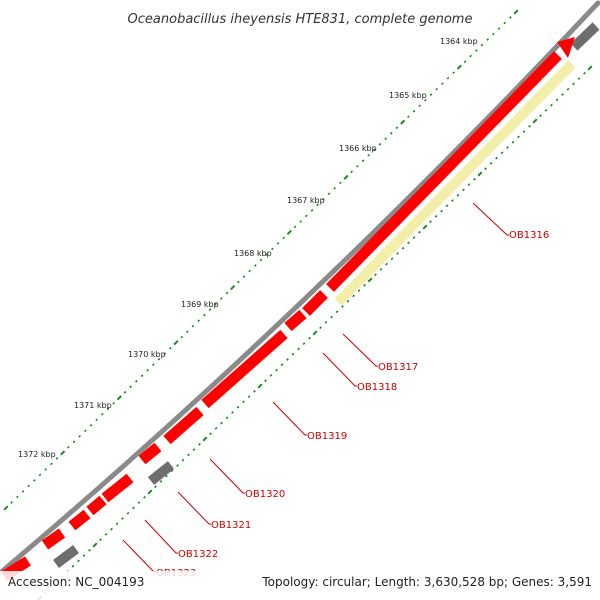 The width and height of the screenshot is (600, 600). I want to click on ruler-label-1369: 1369 kbp, so click(200, 304).